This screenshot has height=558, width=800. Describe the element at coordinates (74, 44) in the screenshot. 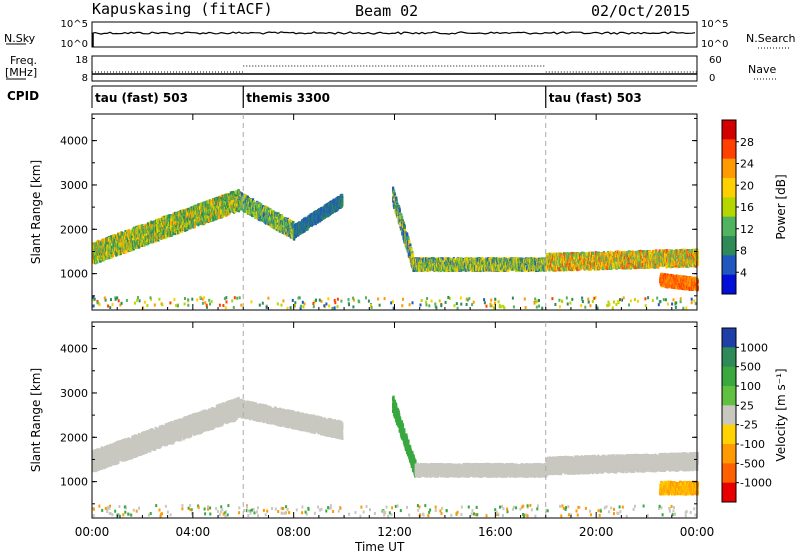

I see `nsky-tick: 10^0` at that location.